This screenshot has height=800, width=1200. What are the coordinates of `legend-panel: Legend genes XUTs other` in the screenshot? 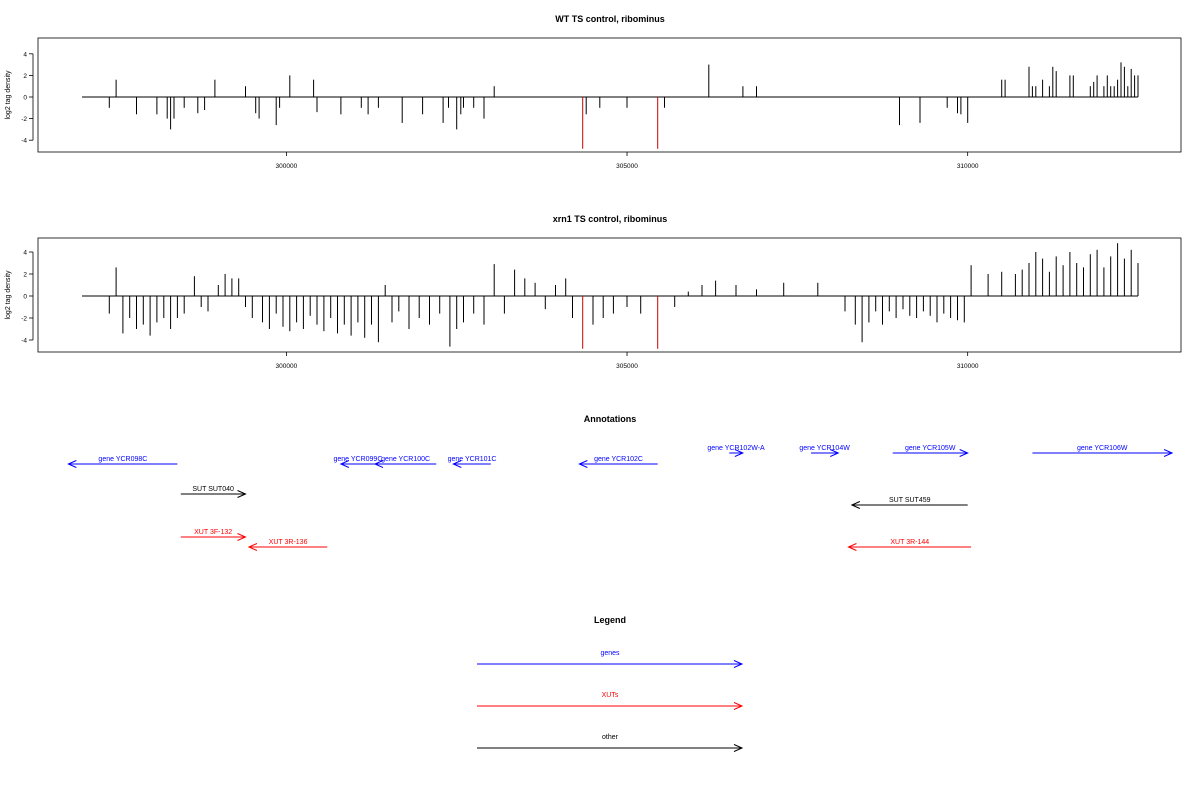 It's located at (610, 683).